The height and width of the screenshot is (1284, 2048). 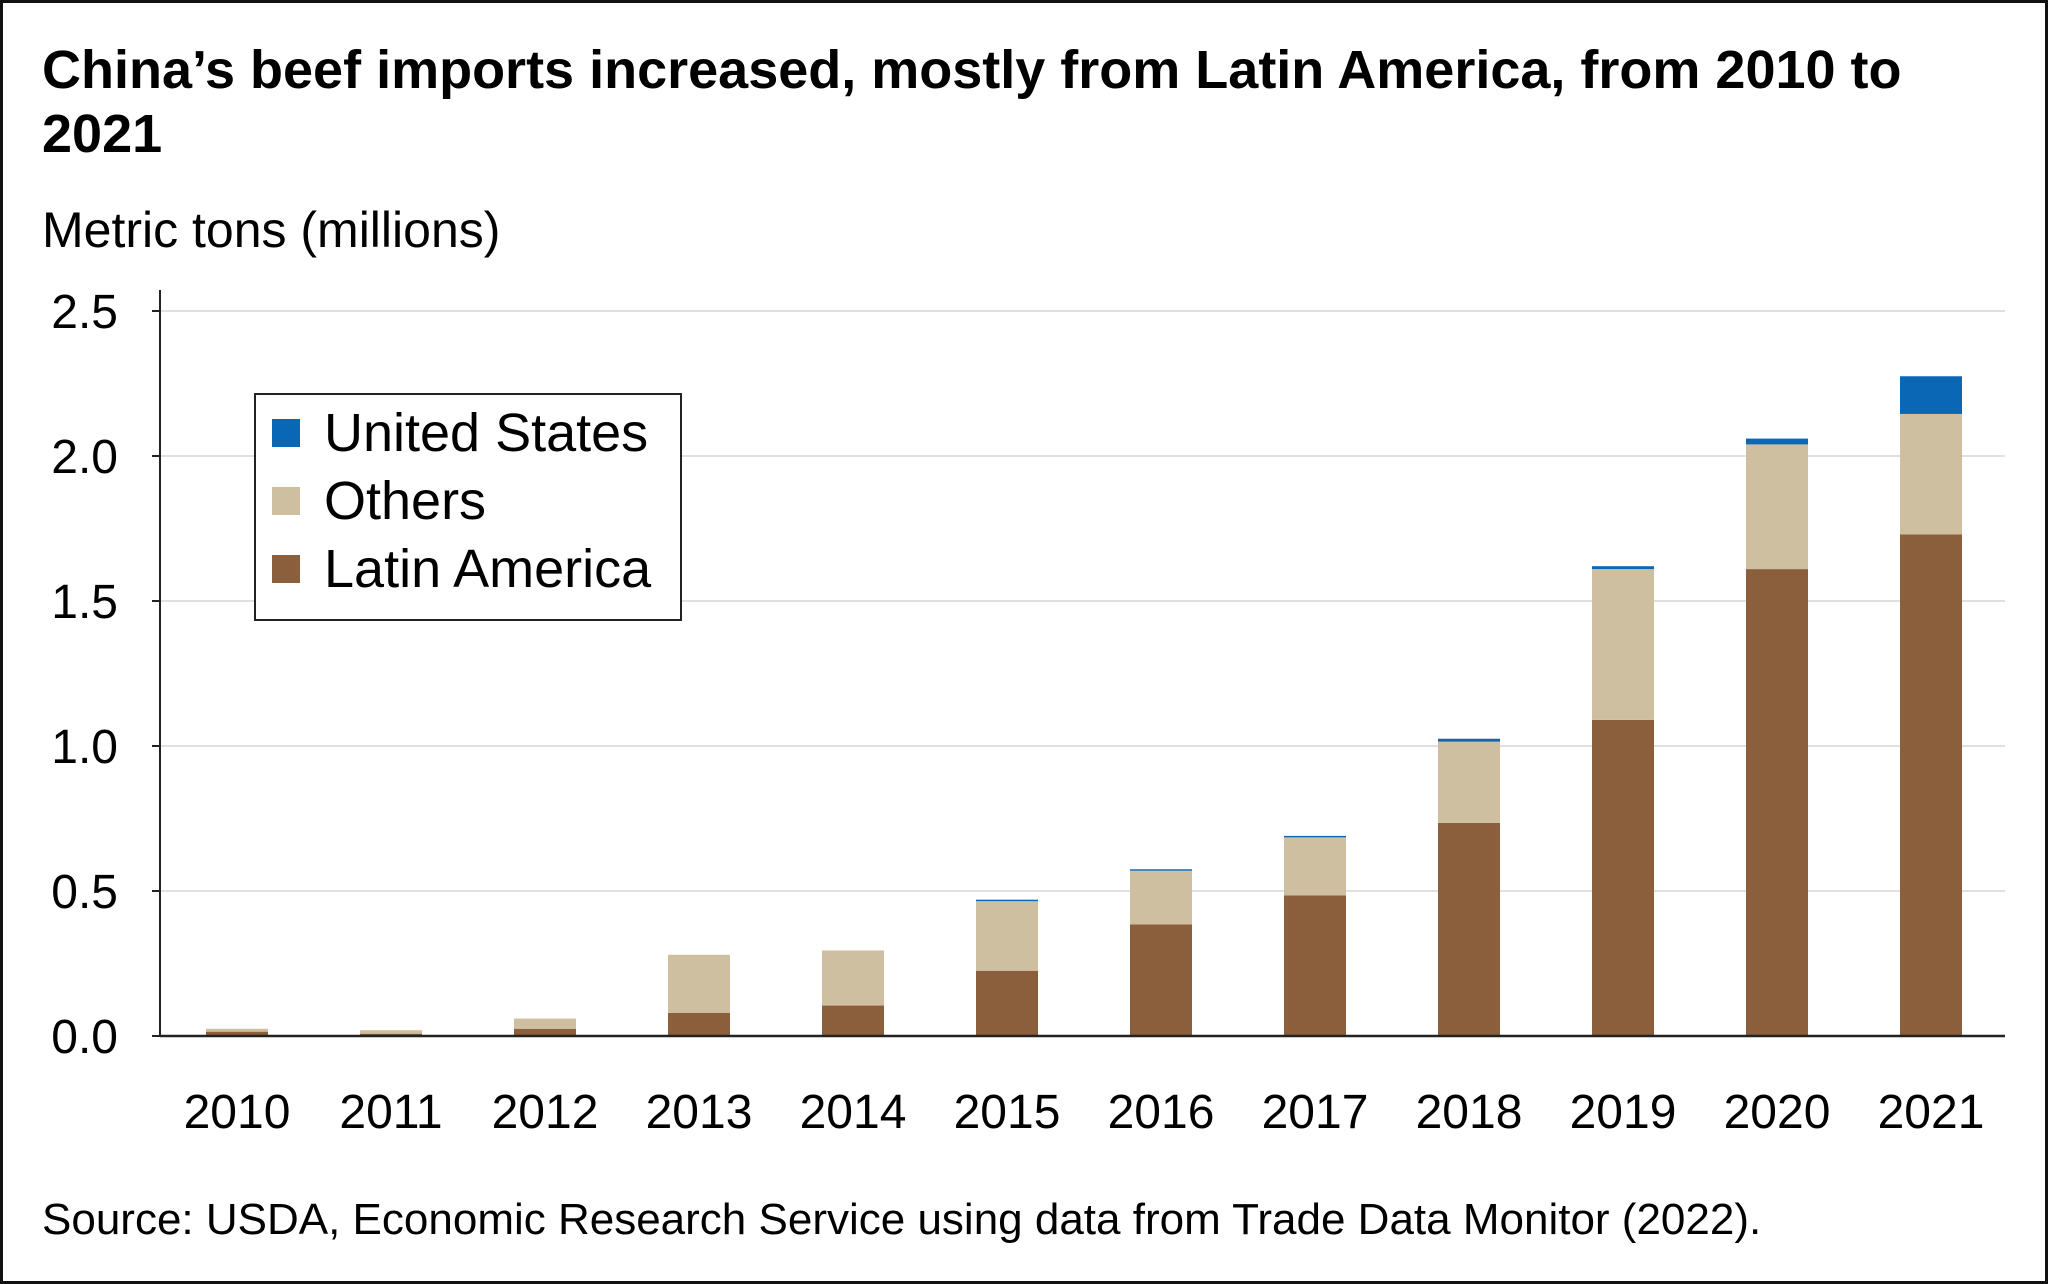 I want to click on bar-latin-america-2020, so click(x=1777, y=802).